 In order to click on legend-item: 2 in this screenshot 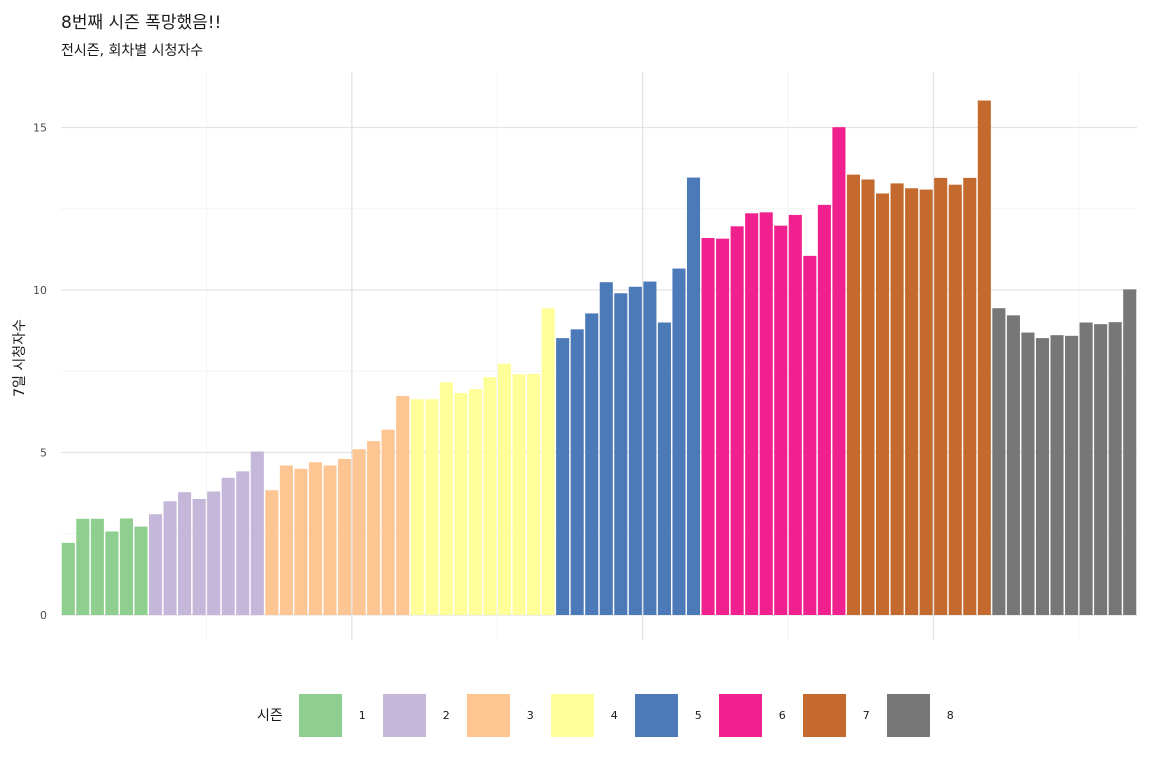, I will do `click(416, 715)`.